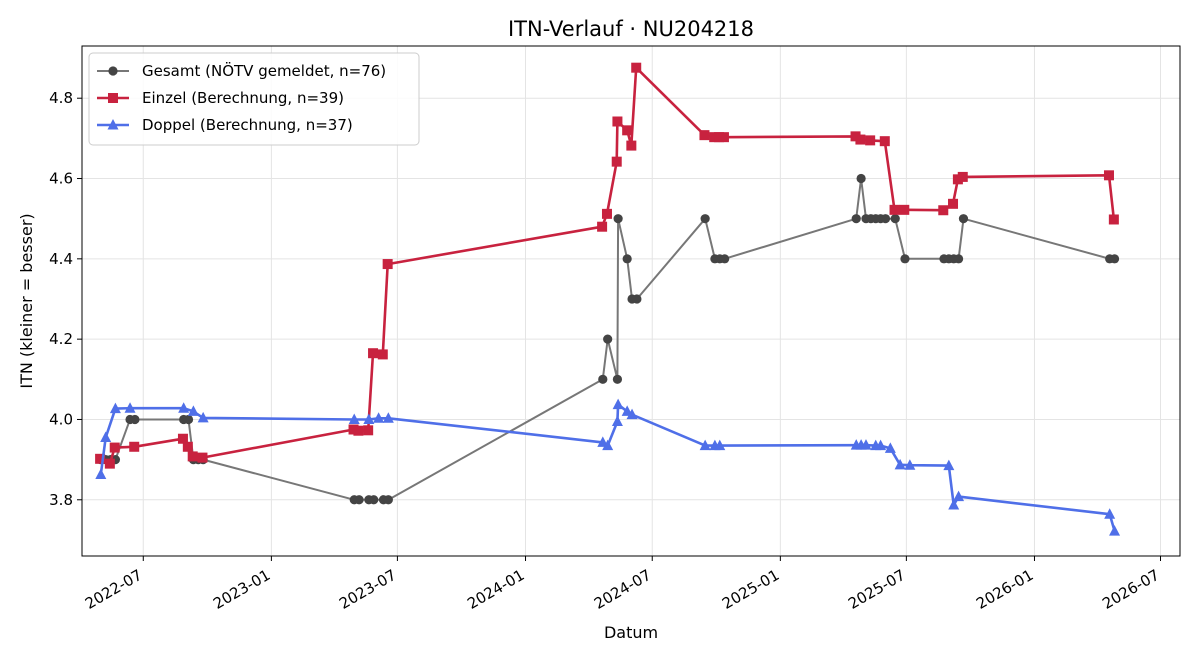 This screenshot has width=1200, height=660. Describe the element at coordinates (264, 70) in the screenshot. I see `legend-label: Gesamt (NÖTV gemeldet, n=76)` at that location.